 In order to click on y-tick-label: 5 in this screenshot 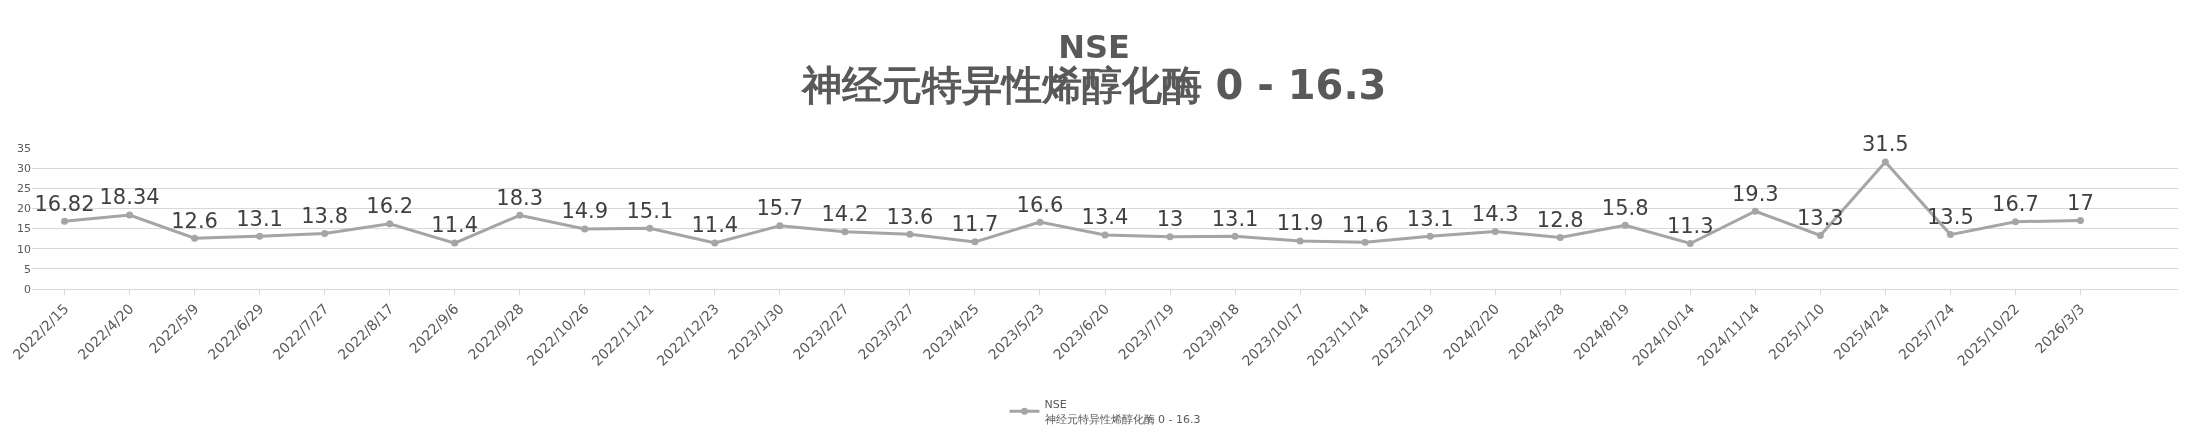, I will do `click(27, 269)`.